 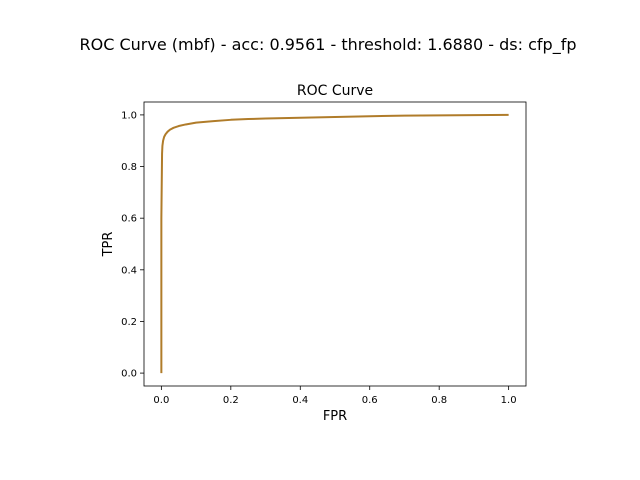 I want to click on y-axis-label: TPR, so click(x=108, y=245).